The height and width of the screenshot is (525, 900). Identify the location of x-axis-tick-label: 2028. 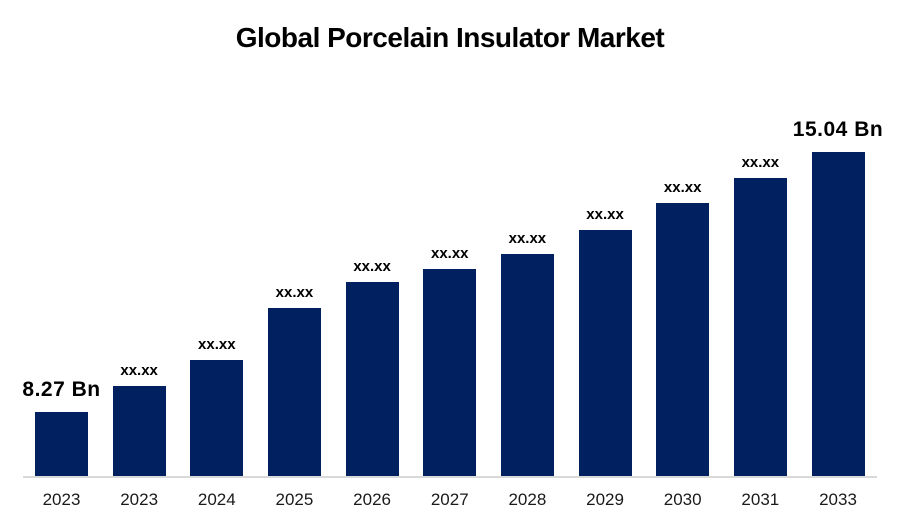
(527, 499).